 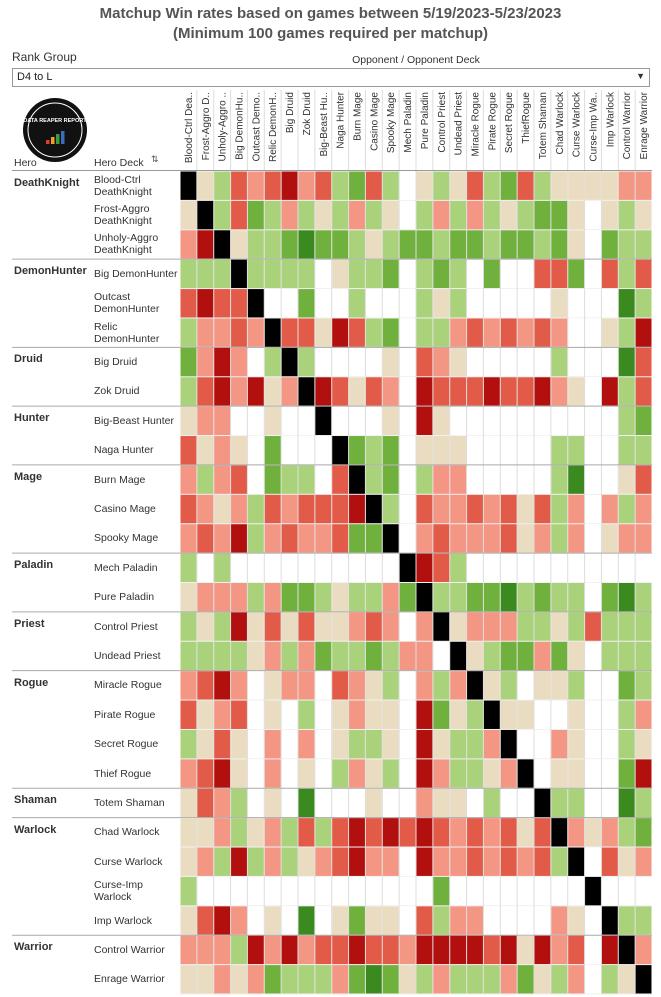 What do you see at coordinates (116, 362) in the screenshot?
I see `row-label: Big Druid` at bounding box center [116, 362].